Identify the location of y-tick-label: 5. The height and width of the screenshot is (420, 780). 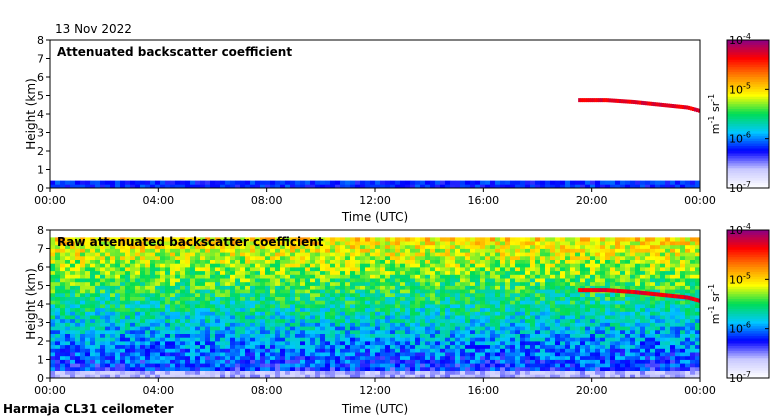
(40, 96).